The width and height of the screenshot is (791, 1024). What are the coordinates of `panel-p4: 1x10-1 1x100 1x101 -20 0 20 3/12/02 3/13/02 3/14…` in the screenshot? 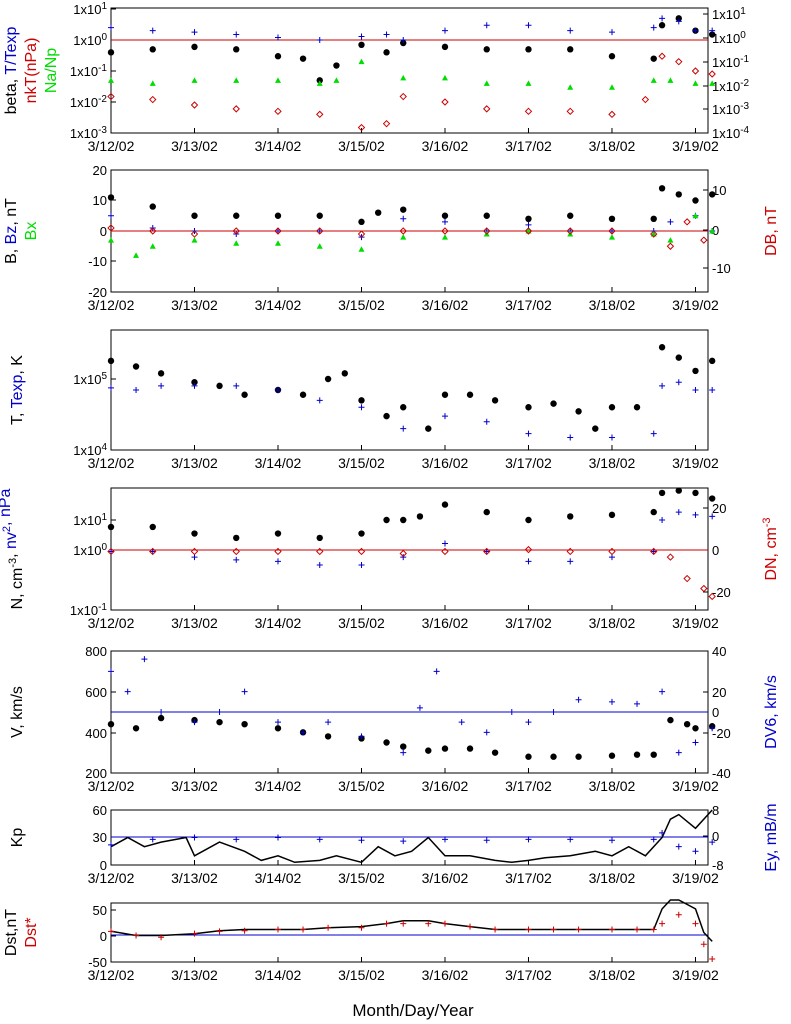 It's located at (390, 559).